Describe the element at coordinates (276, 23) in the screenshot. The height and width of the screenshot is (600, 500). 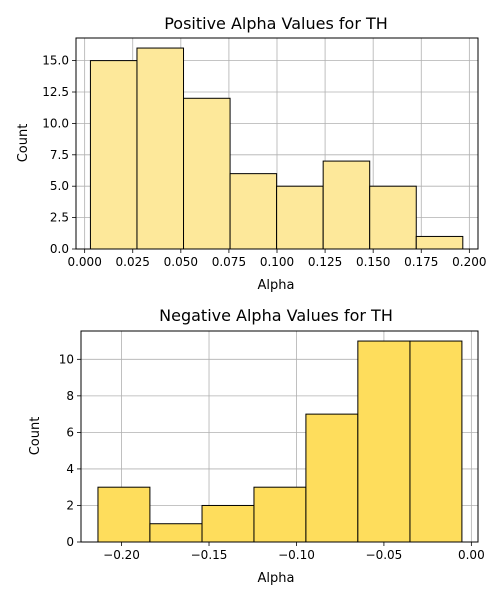
I see `chart-title: Positive Alpha Values for TH` at that location.